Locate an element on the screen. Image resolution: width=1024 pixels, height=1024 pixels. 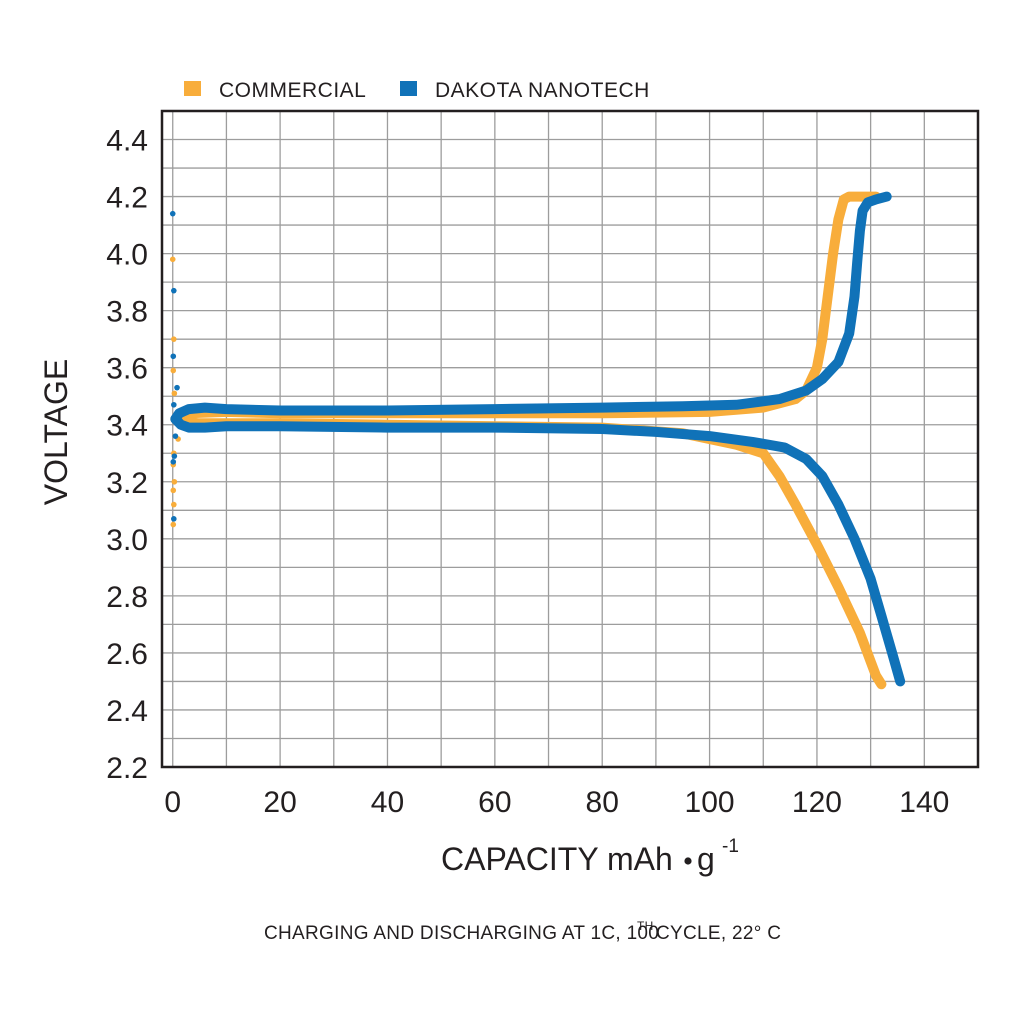
x-axis-title-main: CAPACITY mAh is located at coordinates (557, 859).